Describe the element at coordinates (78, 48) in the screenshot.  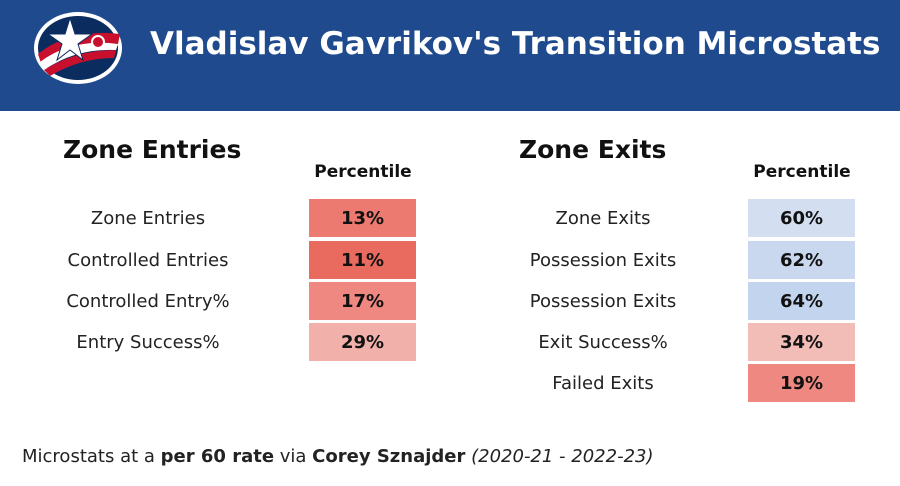
I see `columbus-blue-jackets-logo-icon` at that location.